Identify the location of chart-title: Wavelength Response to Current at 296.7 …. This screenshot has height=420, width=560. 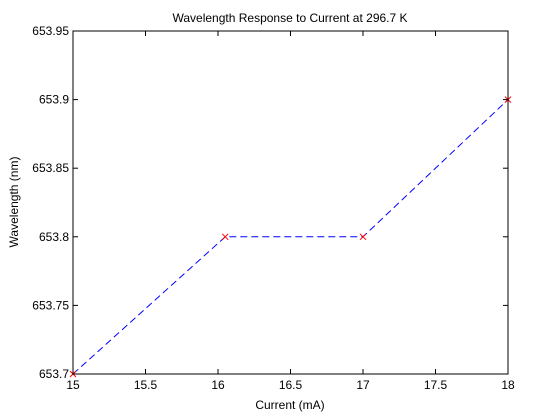
(289, 18).